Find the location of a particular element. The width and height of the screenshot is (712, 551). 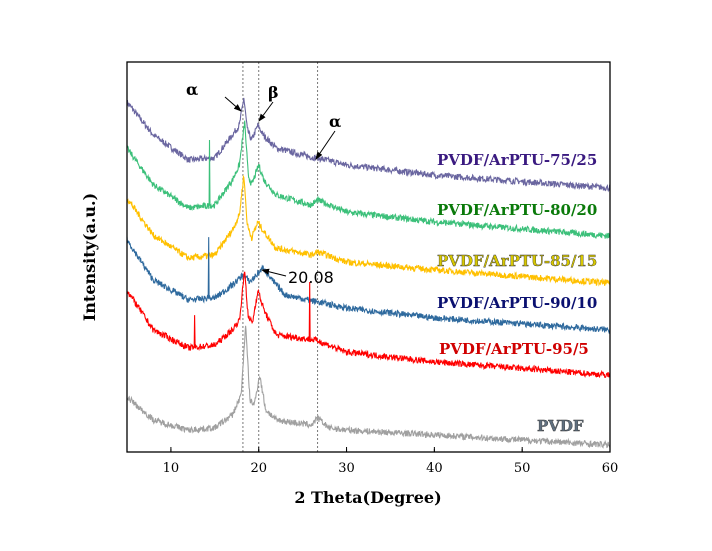

x-tick-label: 50 is located at coordinates (522, 468).